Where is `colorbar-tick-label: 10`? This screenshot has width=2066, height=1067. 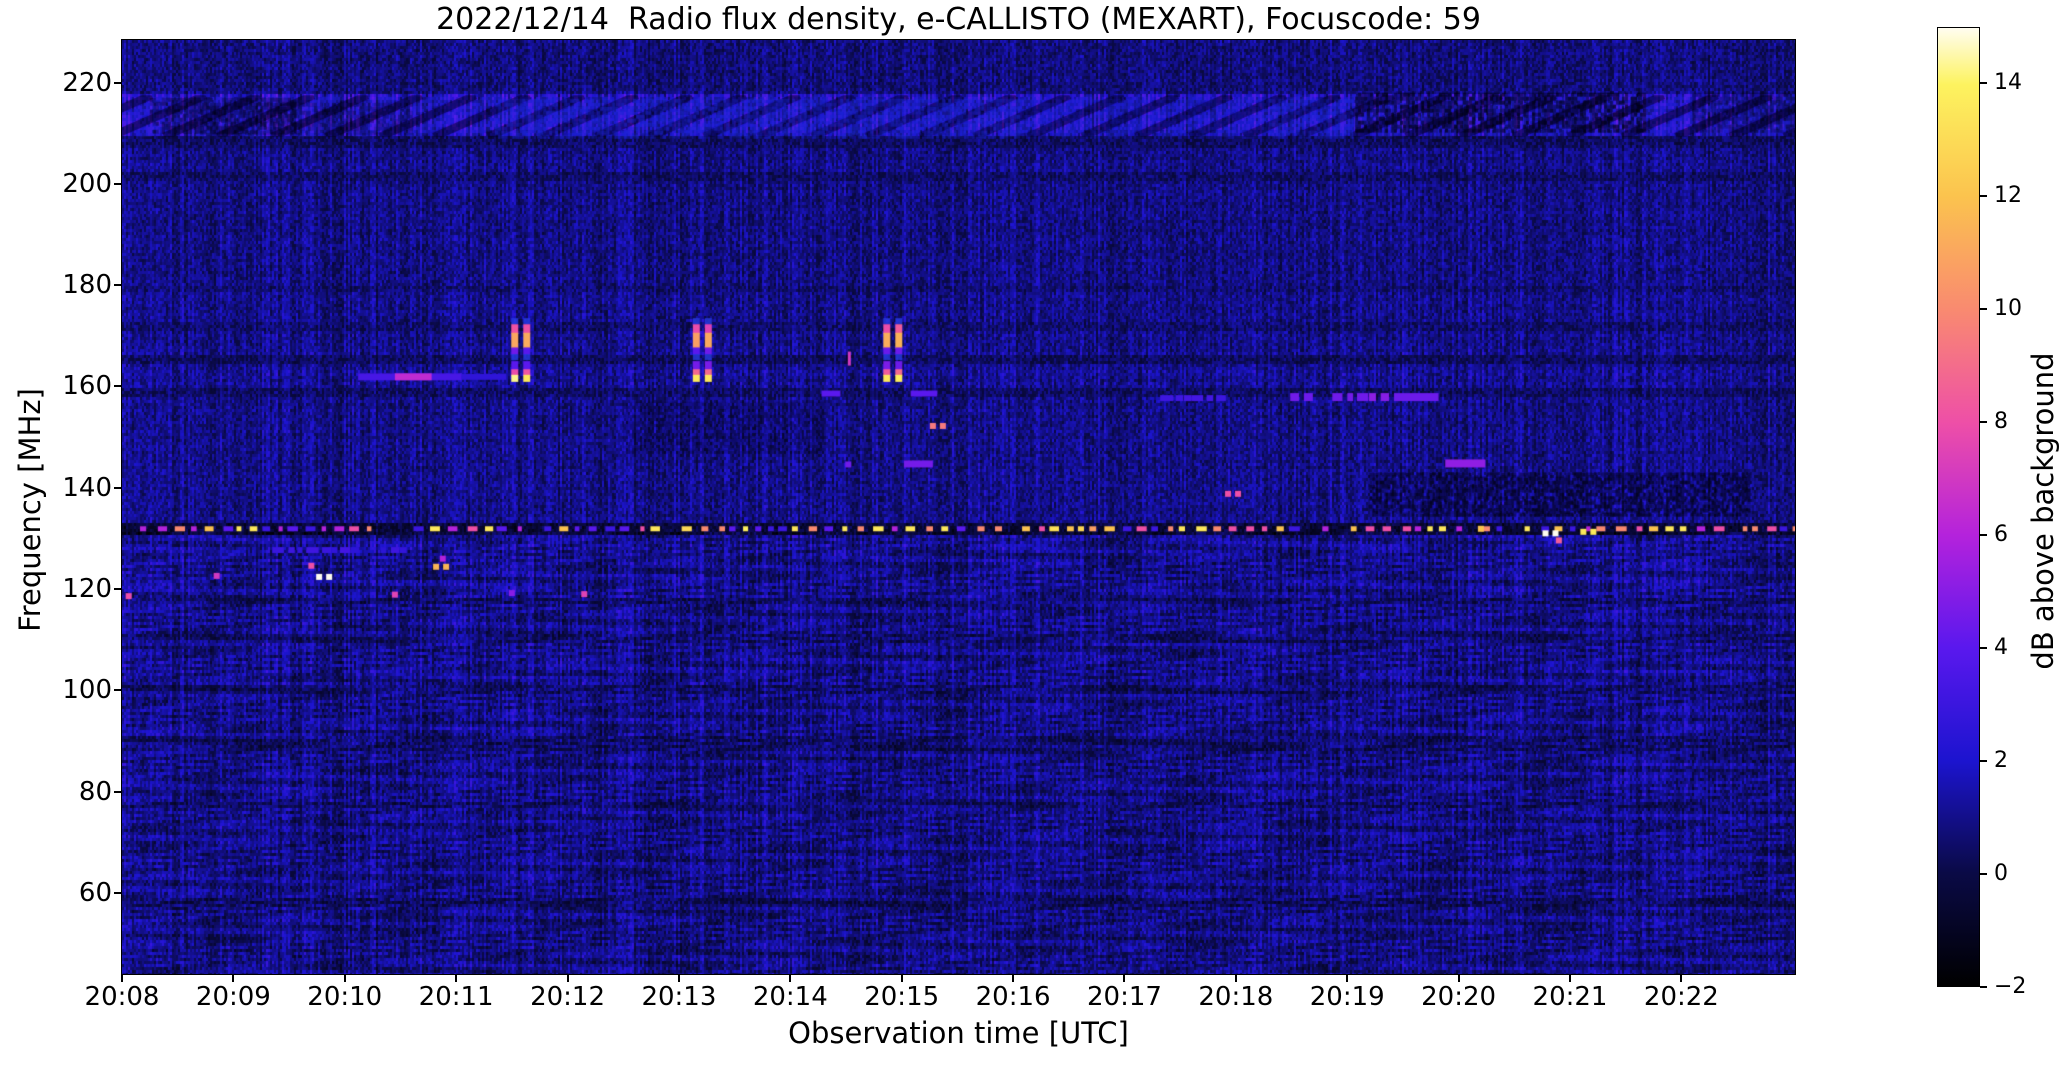
colorbar-tick-label: 10 is located at coordinates (2008, 309).